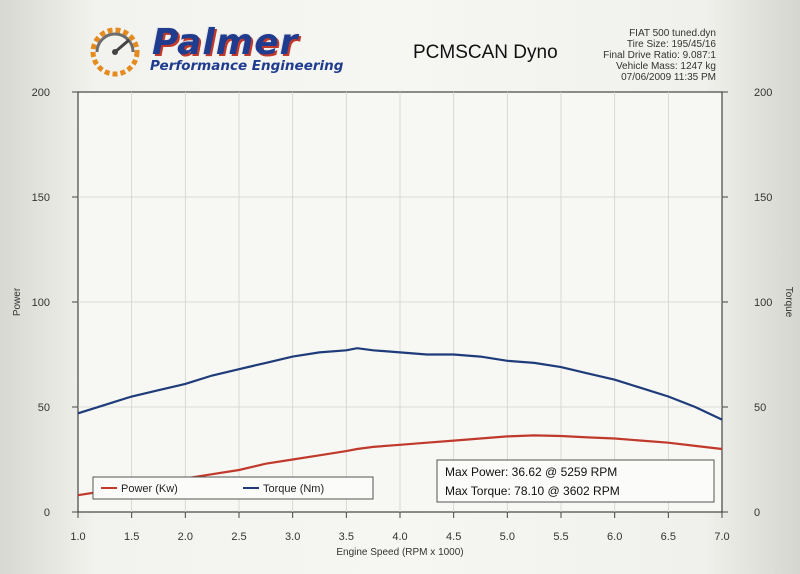 The image size is (800, 574). I want to click on max-torque-annotation: Max Torque: 78.10 @ 3602 RPM, so click(532, 491).